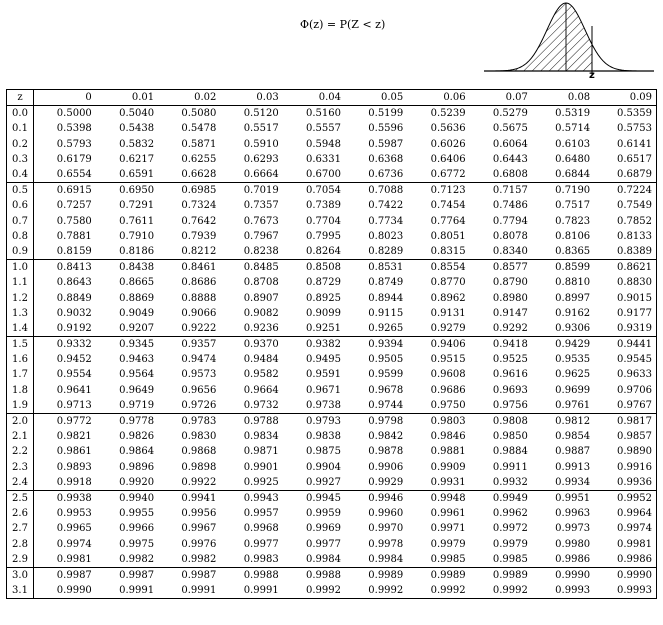  What do you see at coordinates (189, 98) in the screenshot?
I see `header-col: 0.02` at bounding box center [189, 98].